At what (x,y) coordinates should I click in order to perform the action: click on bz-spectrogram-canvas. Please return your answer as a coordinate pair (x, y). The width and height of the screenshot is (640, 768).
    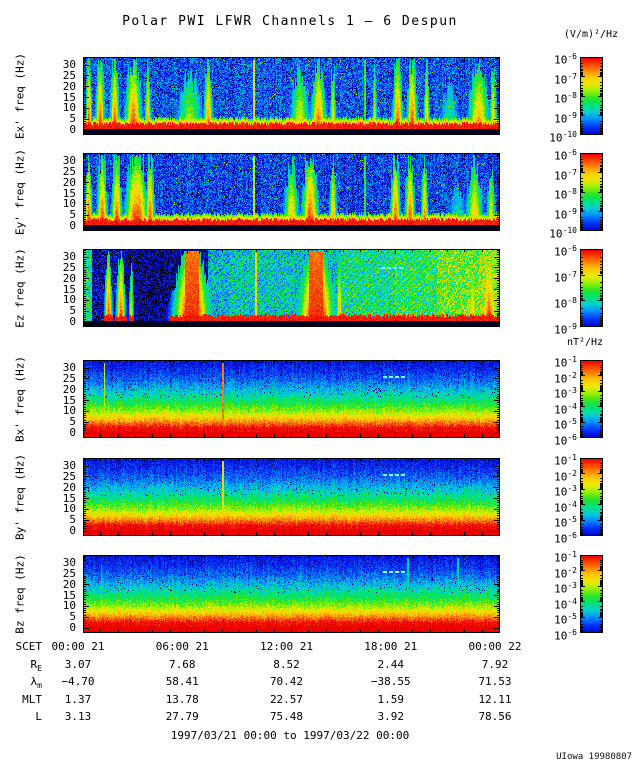
    Looking at the image, I should click on (291, 594).